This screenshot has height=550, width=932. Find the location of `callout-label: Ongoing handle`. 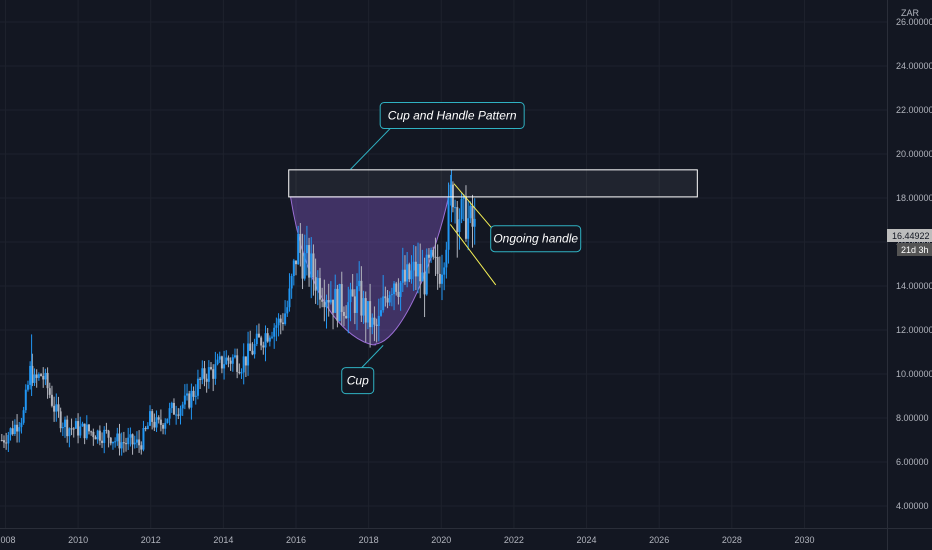

callout-label: Ongoing handle is located at coordinates (535, 239).